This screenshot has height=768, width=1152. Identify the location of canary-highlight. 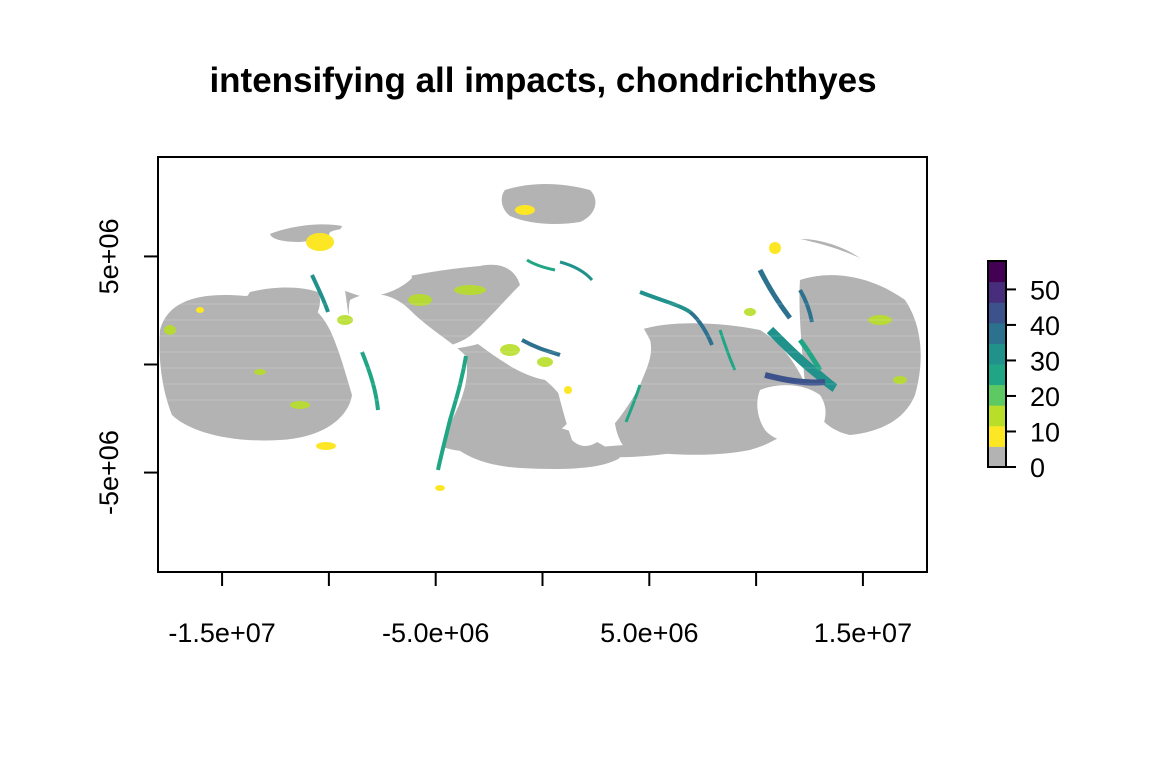
(568, 390).